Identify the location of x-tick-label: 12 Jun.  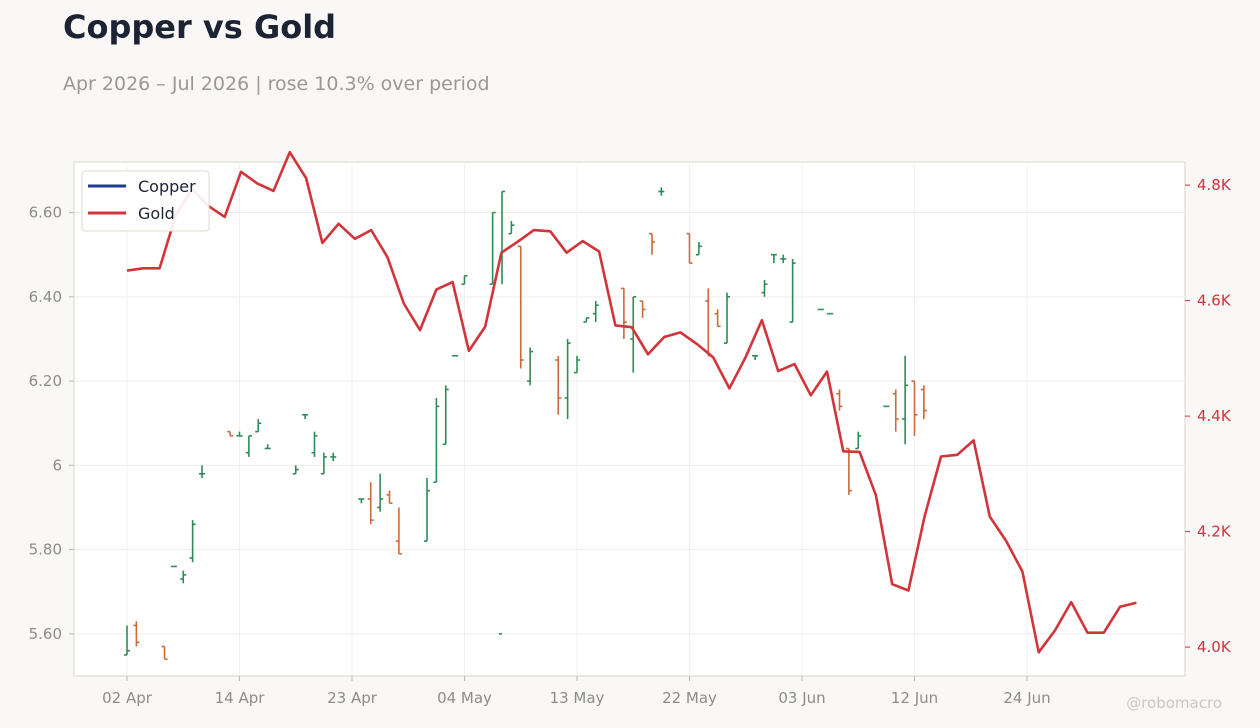
(914, 698).